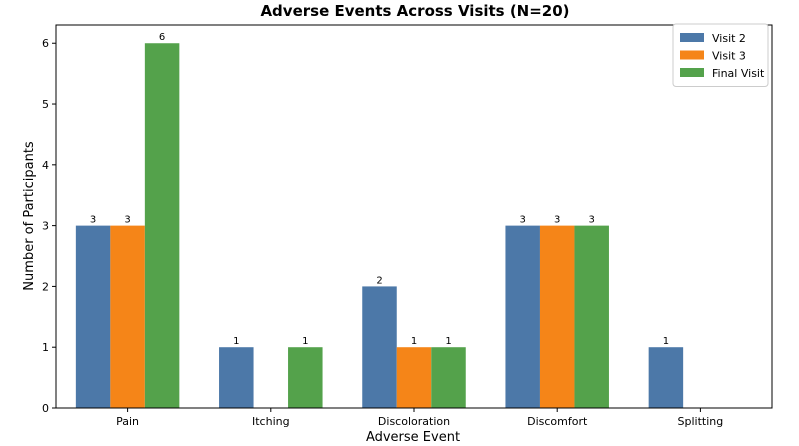 This screenshot has height=446, width=799. I want to click on legend-label: Final Visit, so click(738, 73).